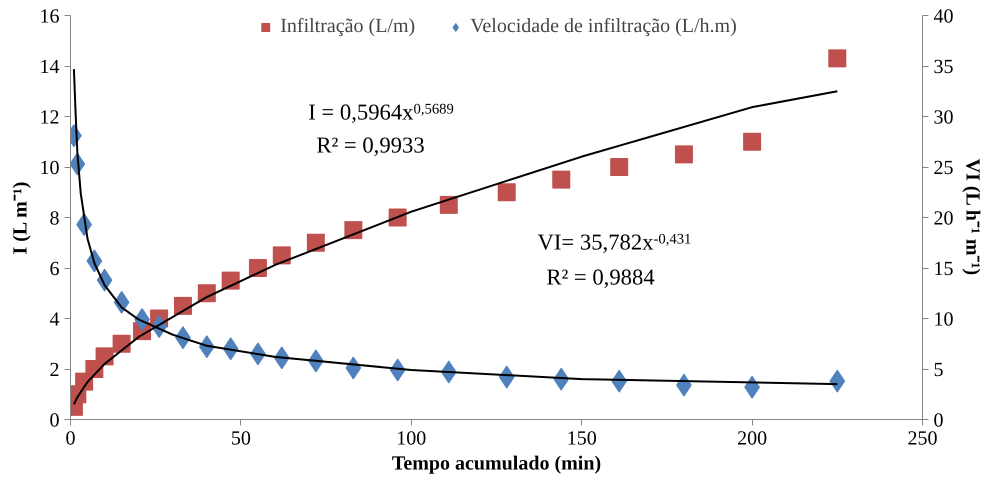 This screenshot has width=986, height=477. What do you see at coordinates (944, 219) in the screenshot?
I see `y2-tick-label: 20` at bounding box center [944, 219].